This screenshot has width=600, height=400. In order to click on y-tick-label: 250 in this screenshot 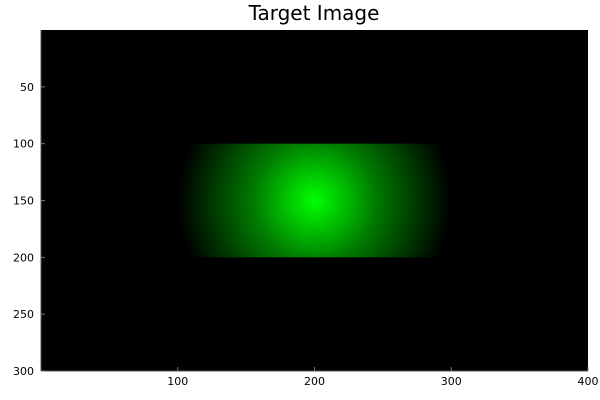, I will do `click(23, 314)`.